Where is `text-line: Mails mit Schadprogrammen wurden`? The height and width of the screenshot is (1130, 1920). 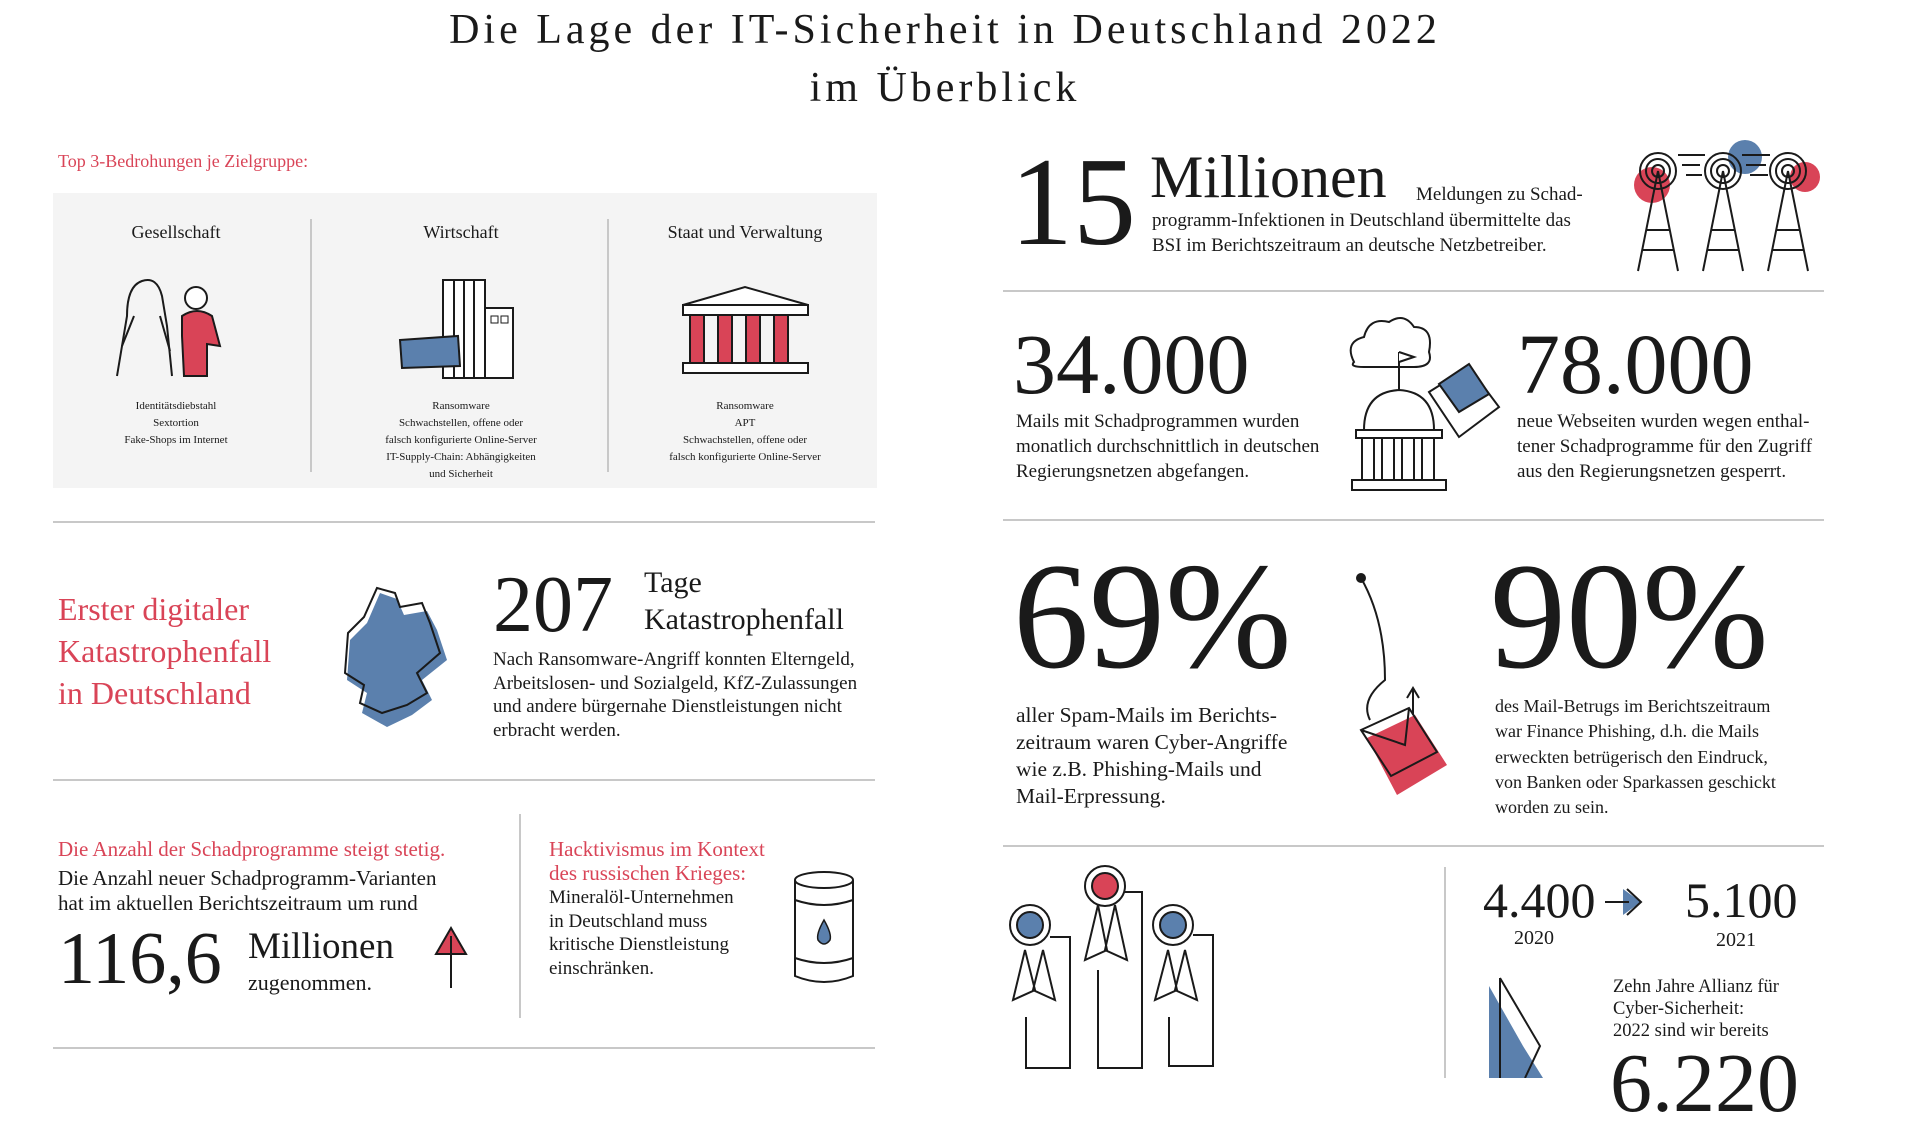 text-line: Mails mit Schadprogrammen wurden is located at coordinates (1158, 421).